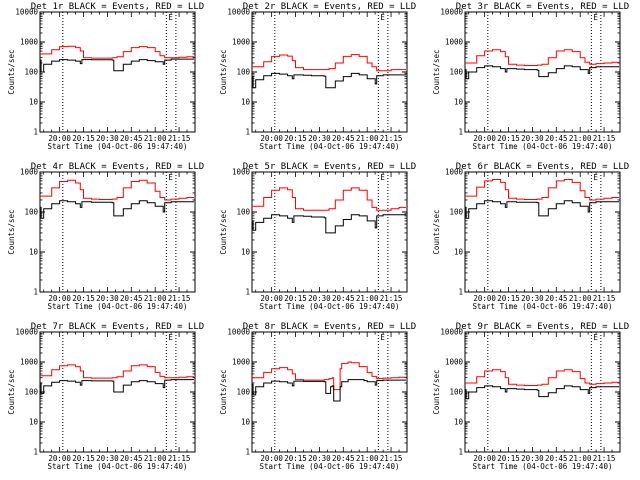 This screenshot has height=480, width=640. What do you see at coordinates (542, 7) in the screenshot?
I see `panel-title: Det 3r BLACK = Events, RED = LLD` at bounding box center [542, 7].